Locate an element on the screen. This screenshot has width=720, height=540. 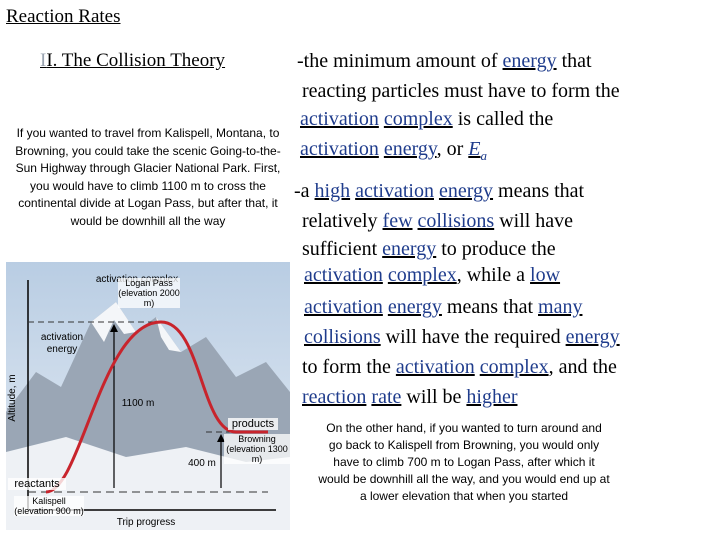
blank-collisions-2: collisions is located at coordinates (342, 337).